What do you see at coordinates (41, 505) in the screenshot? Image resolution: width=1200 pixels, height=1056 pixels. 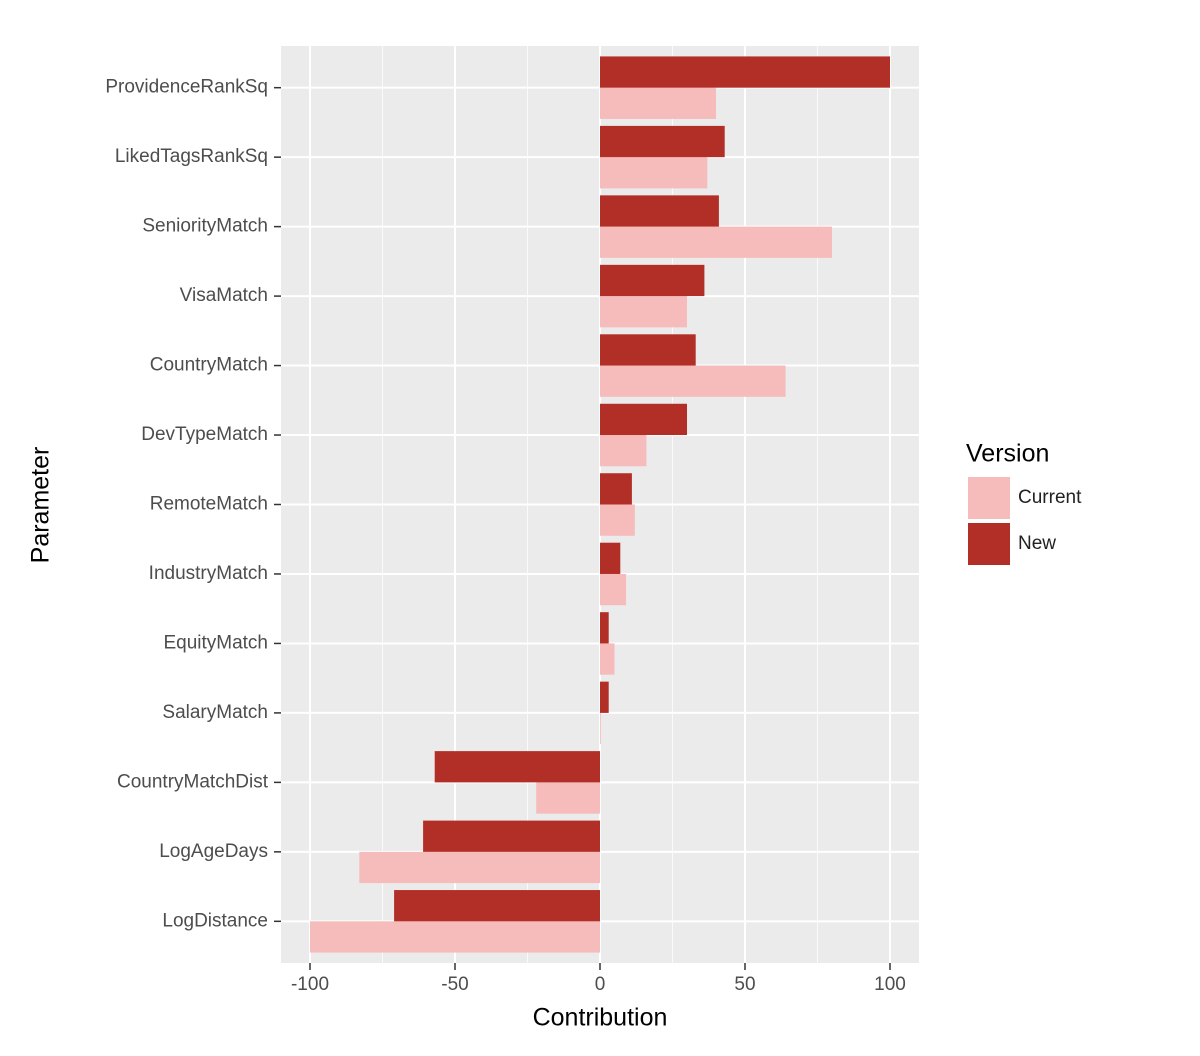 I see `y-axis-title: Parameter` at bounding box center [41, 505].